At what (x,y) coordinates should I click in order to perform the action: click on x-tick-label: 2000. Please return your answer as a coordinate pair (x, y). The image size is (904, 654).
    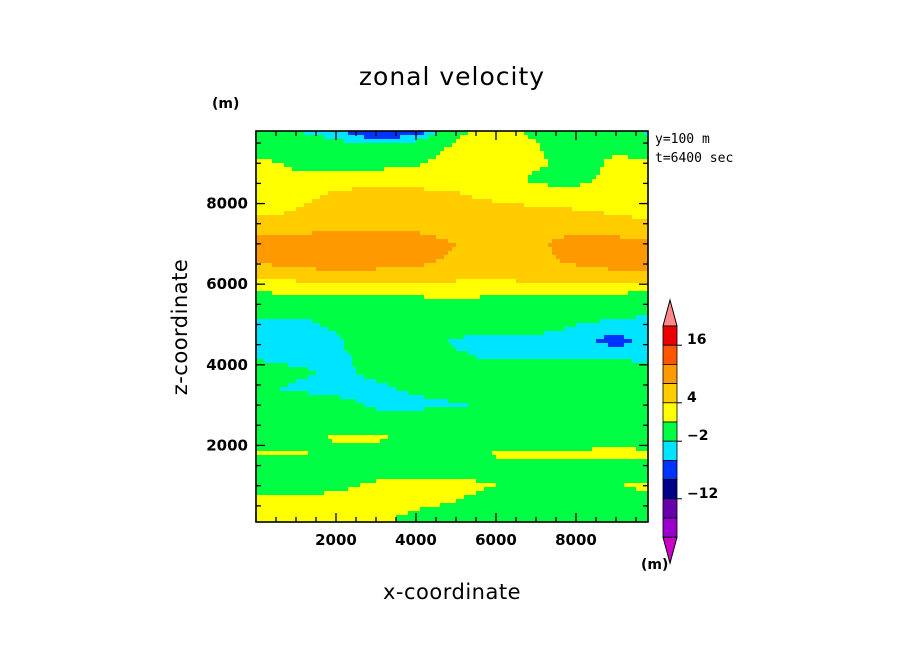
    Looking at the image, I should click on (336, 540).